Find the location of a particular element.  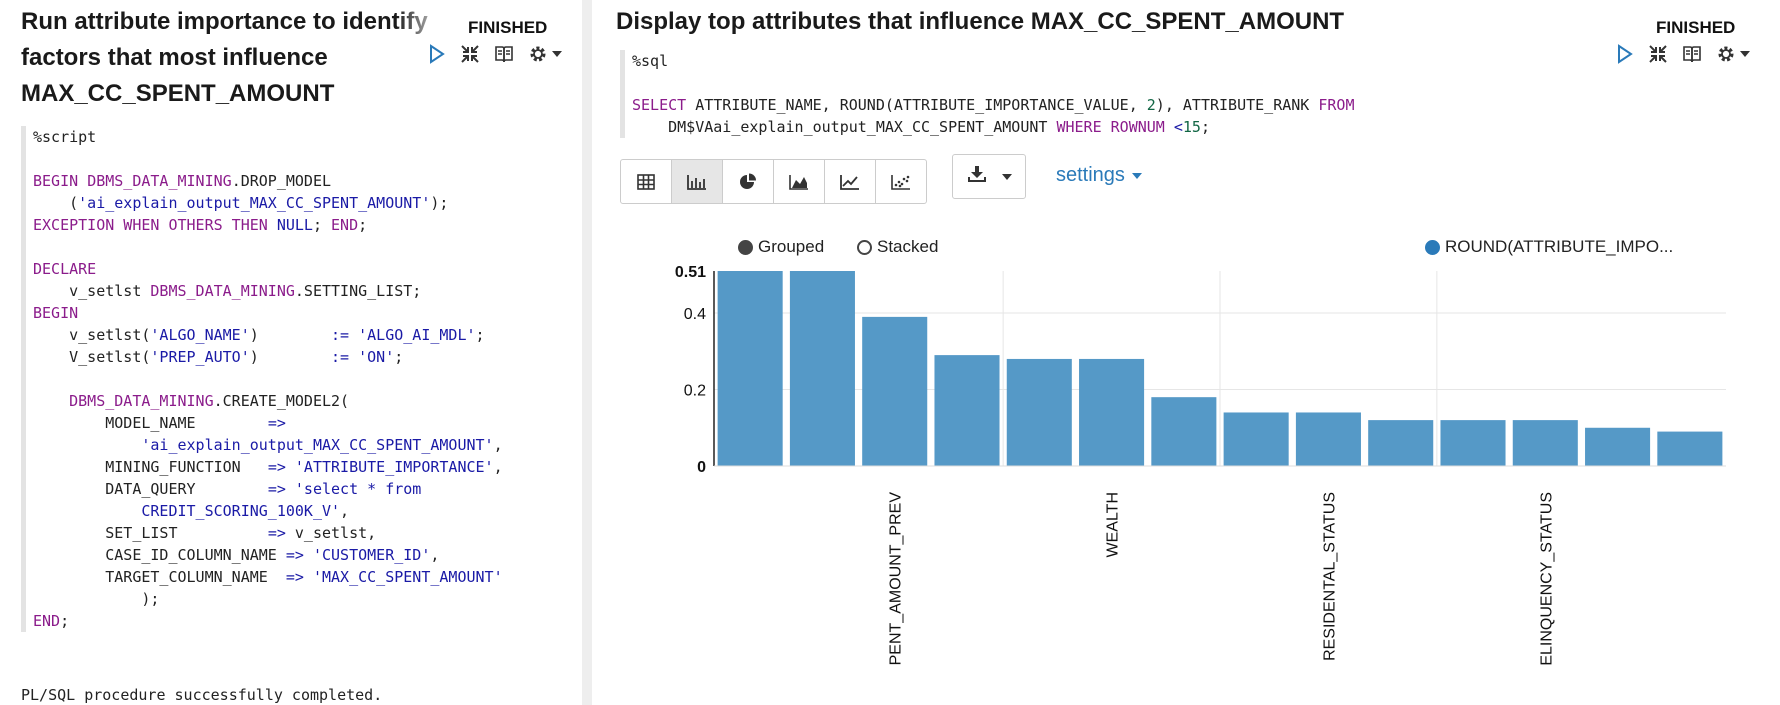

table-icon is located at coordinates (646, 181).